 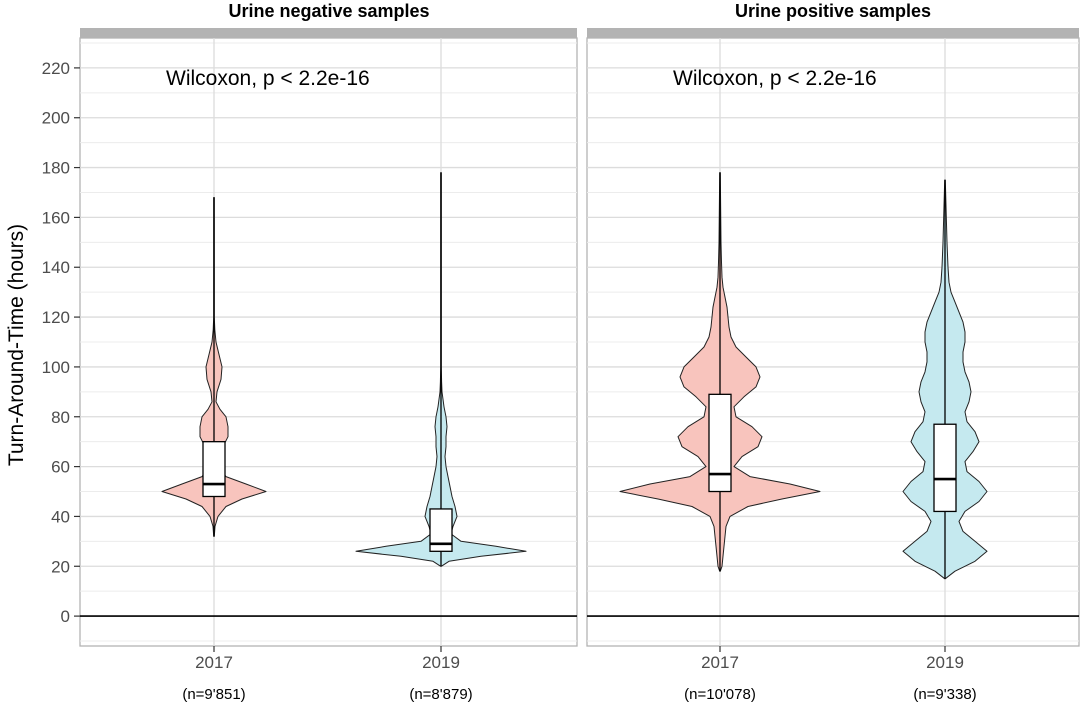 What do you see at coordinates (56, 217) in the screenshot?
I see `y-tick-label: 160` at bounding box center [56, 217].